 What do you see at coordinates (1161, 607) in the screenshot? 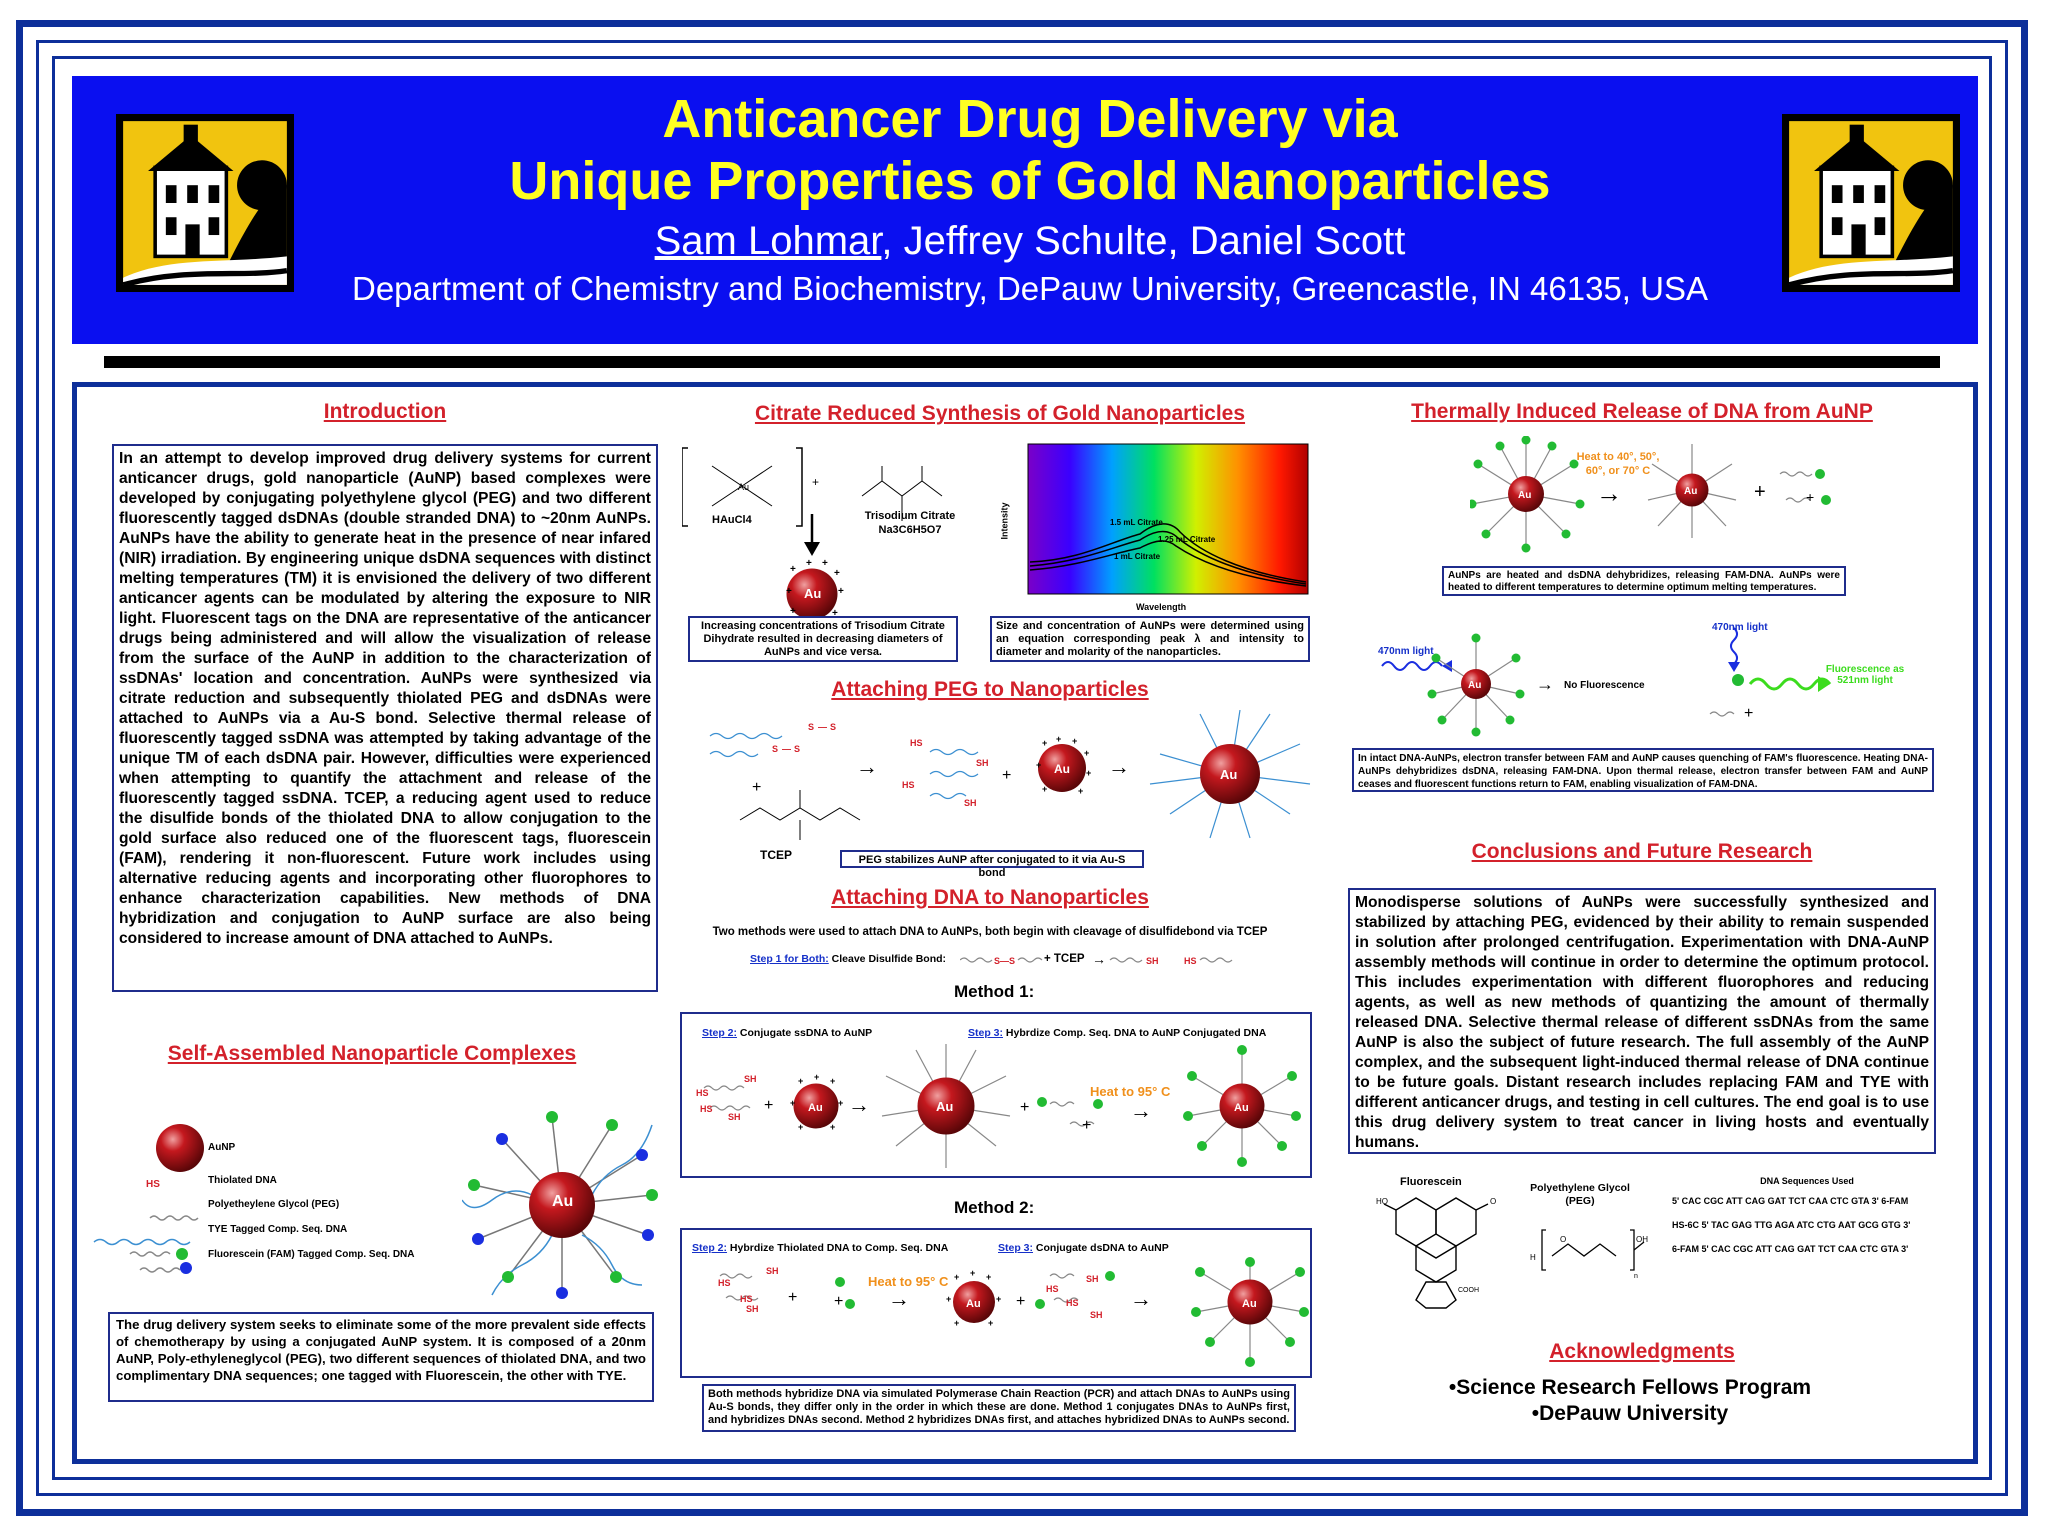
I see `spectrum-xlabel: Wavelength` at bounding box center [1161, 607].